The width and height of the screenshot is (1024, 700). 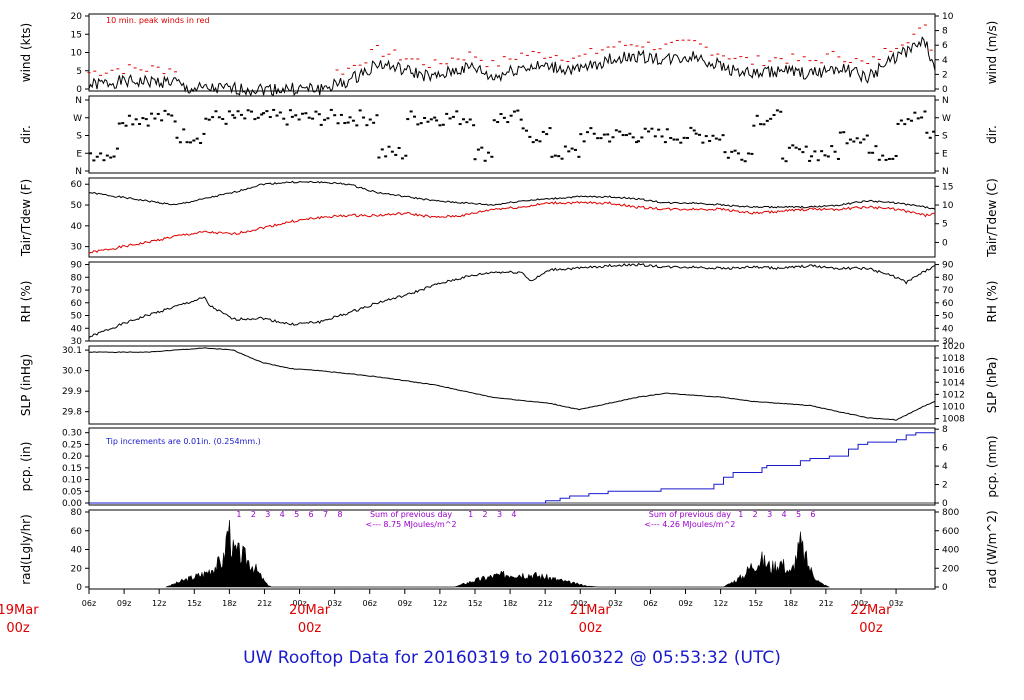 I want to click on panel-rh: 90 80 70 60 50 40 30 90 80 70 60 50 40 30 RH (%) RH (%), so click(x=509, y=304).